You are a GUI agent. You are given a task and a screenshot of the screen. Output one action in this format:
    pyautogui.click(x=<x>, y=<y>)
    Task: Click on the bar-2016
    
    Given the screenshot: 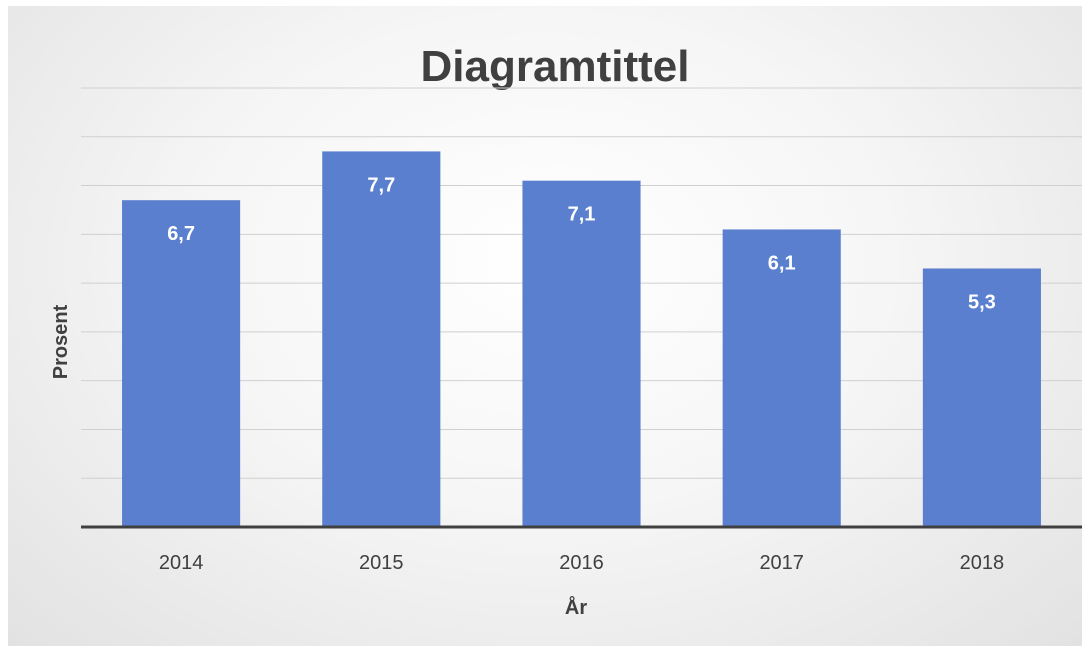 What is the action you would take?
    pyautogui.click(x=581, y=353)
    